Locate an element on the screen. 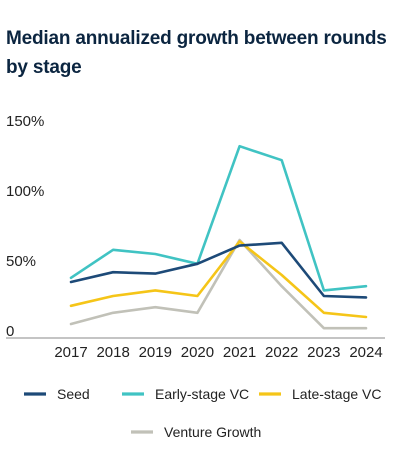 This screenshot has width=417, height=475. legend-item-early-stage-vc: Early-stage VC is located at coordinates (185, 394).